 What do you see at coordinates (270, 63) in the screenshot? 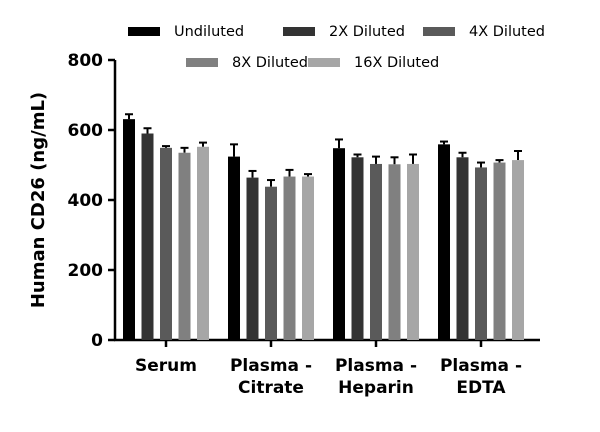
I see `legend-label: 8X Diluted` at bounding box center [270, 63].